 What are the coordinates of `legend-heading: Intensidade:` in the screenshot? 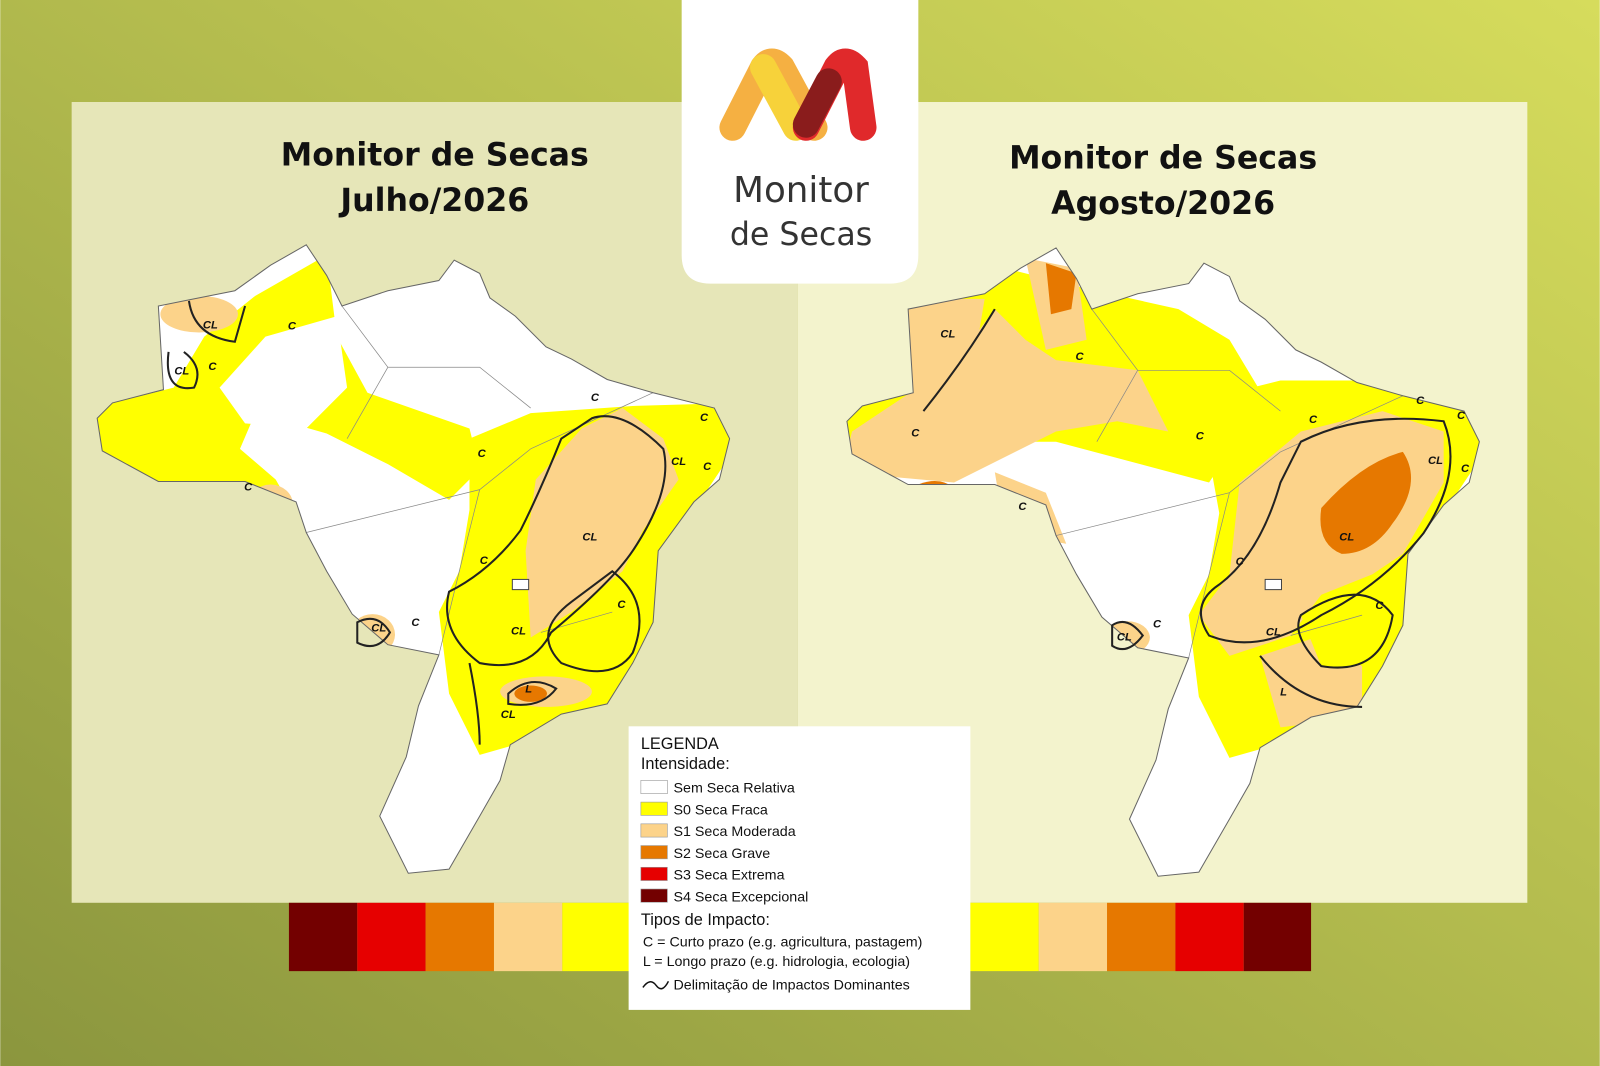 It's located at (685, 764).